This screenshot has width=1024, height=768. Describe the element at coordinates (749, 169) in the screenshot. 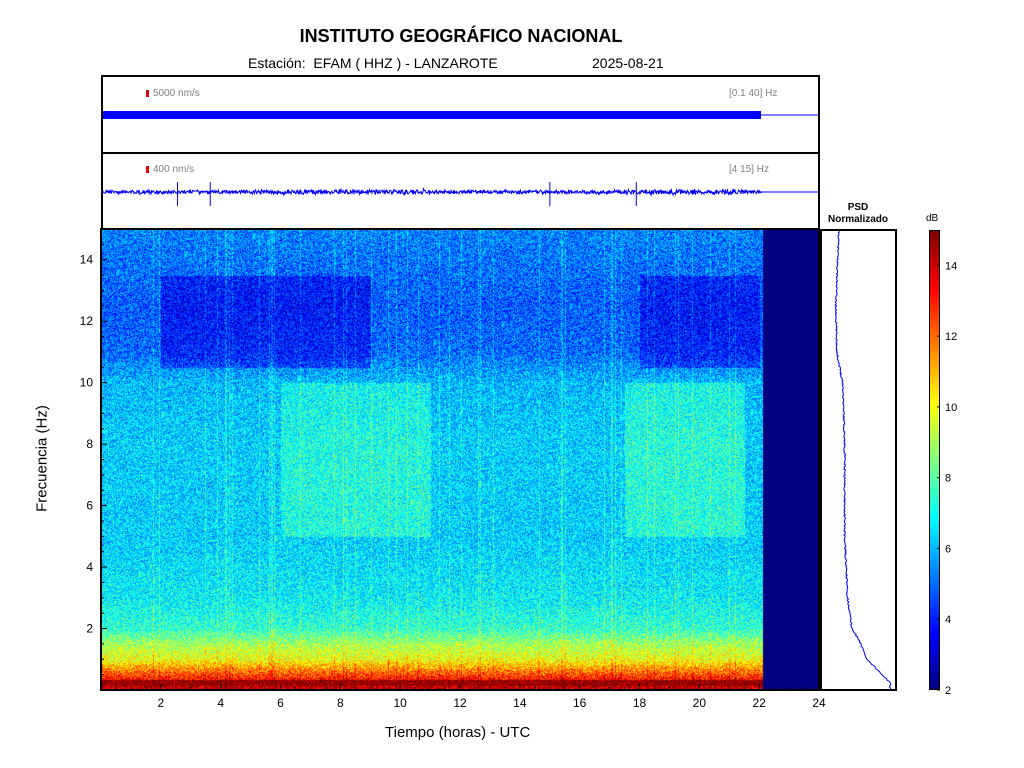

I see `trace-filter-label: [4 15] Hz` at that location.